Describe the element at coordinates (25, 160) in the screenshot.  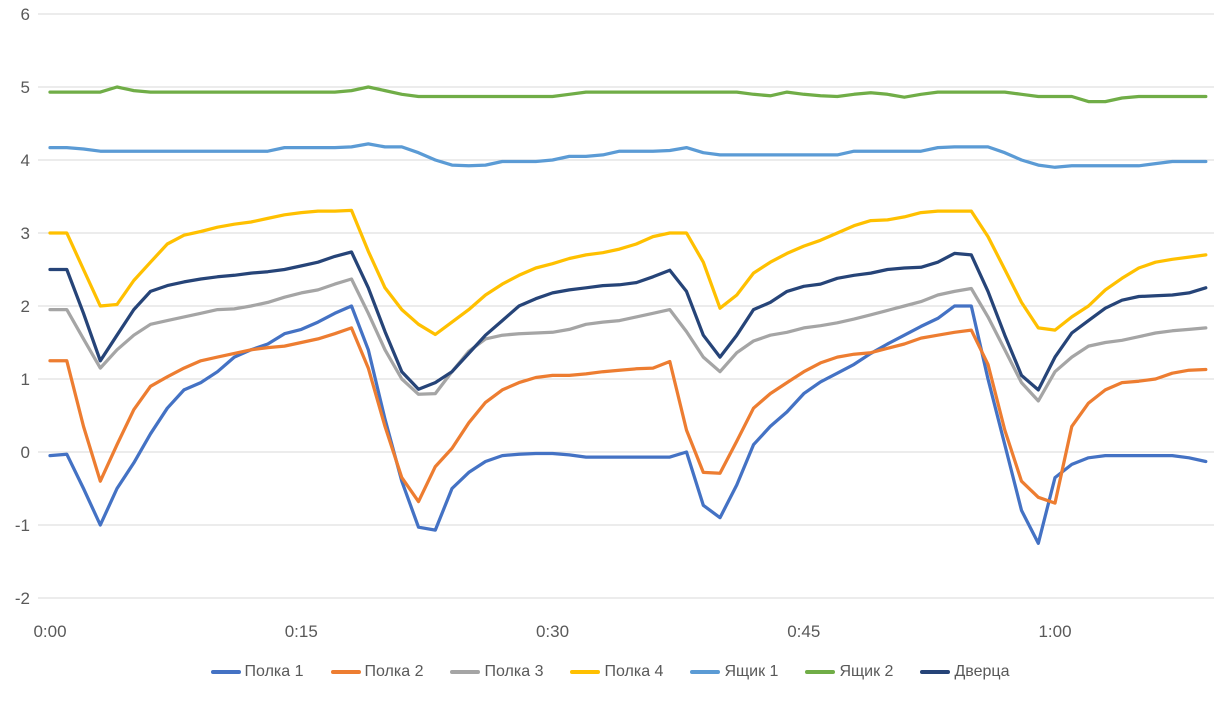
I see `y-axis-tick-label: 4` at that location.